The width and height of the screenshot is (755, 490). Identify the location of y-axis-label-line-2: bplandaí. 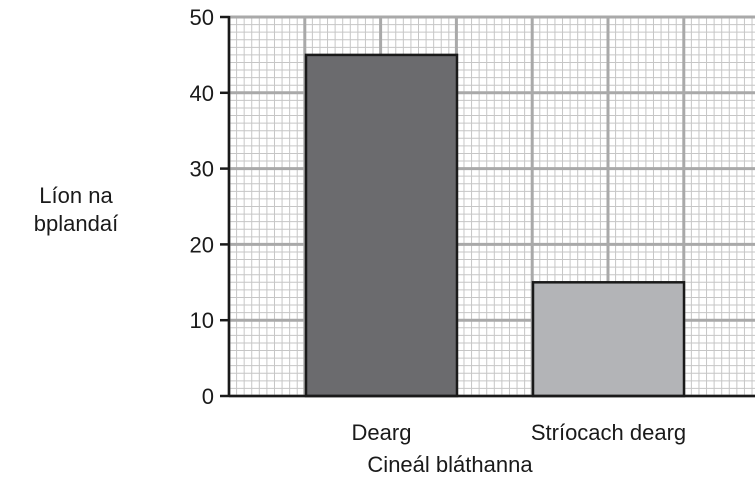
(76, 223).